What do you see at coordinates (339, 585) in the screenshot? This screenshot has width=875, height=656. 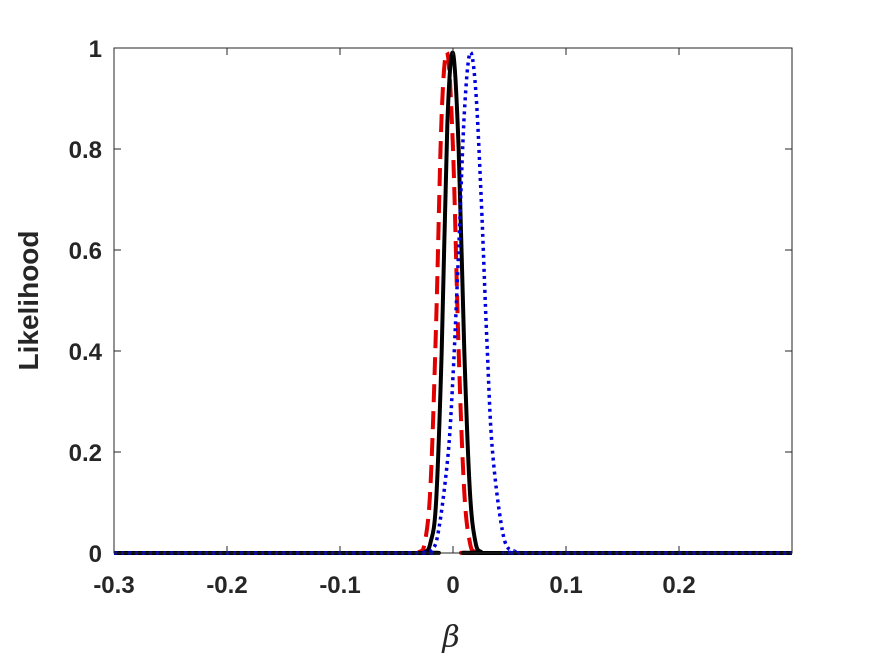 I see `x-tick-label: -0.1` at bounding box center [339, 585].